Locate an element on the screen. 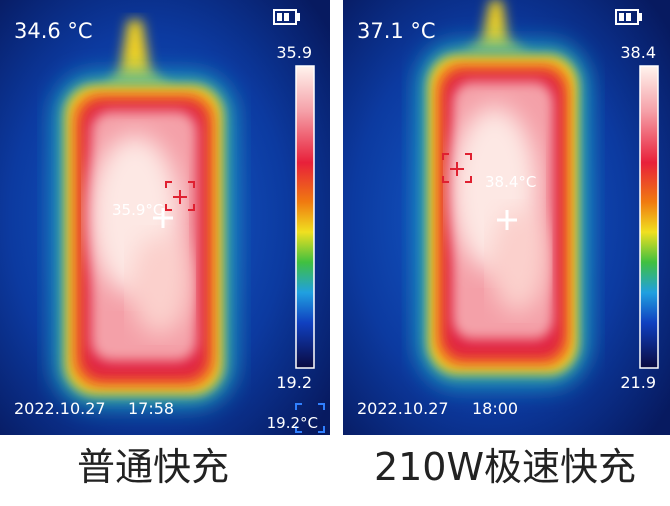 This screenshot has height=506, width=670. spot-temperature: 35.9°C is located at coordinates (137, 210).